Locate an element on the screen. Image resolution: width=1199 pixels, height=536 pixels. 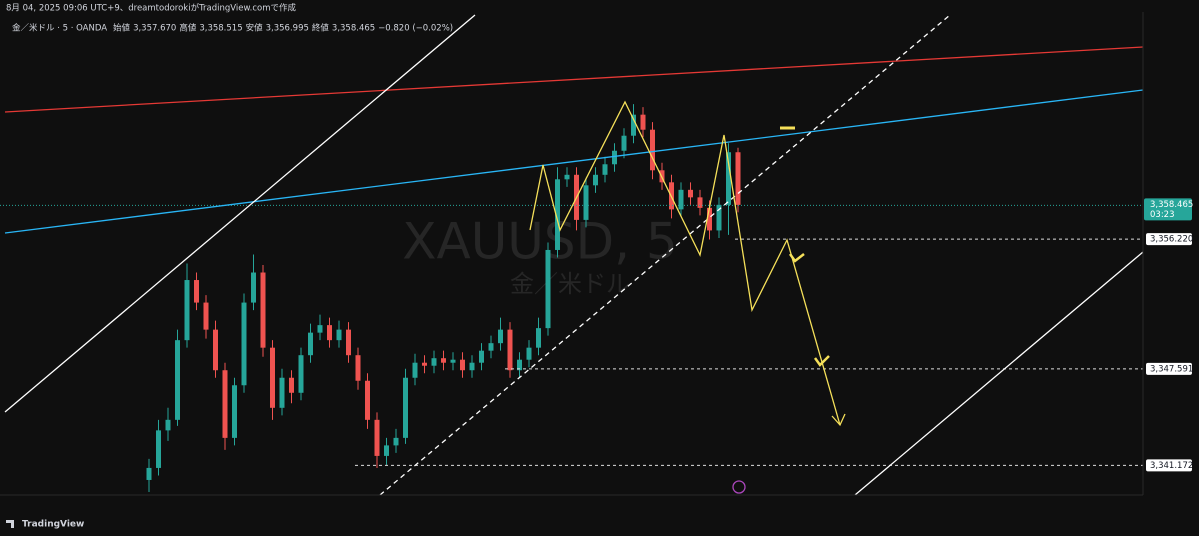
price-tag-label: 3,356.220 is located at coordinates (1171, 240).